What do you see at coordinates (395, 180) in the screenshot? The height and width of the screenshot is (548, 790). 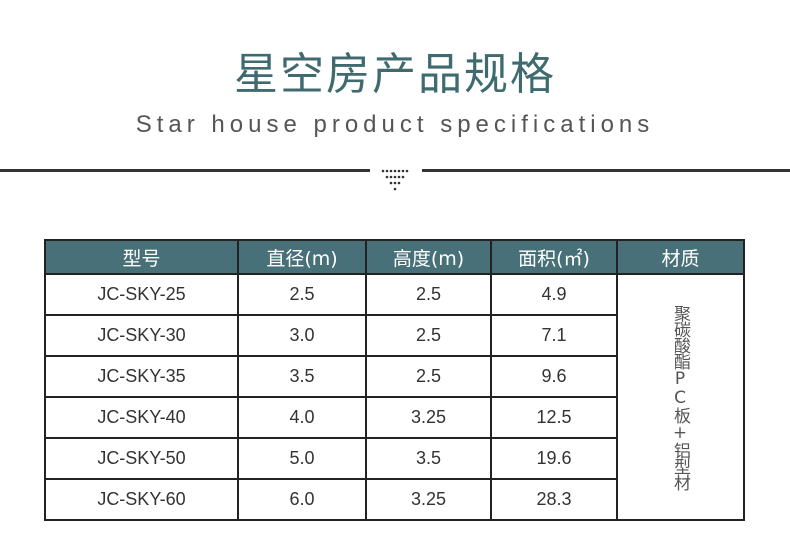 I see `triangle-dots-ornament` at bounding box center [395, 180].